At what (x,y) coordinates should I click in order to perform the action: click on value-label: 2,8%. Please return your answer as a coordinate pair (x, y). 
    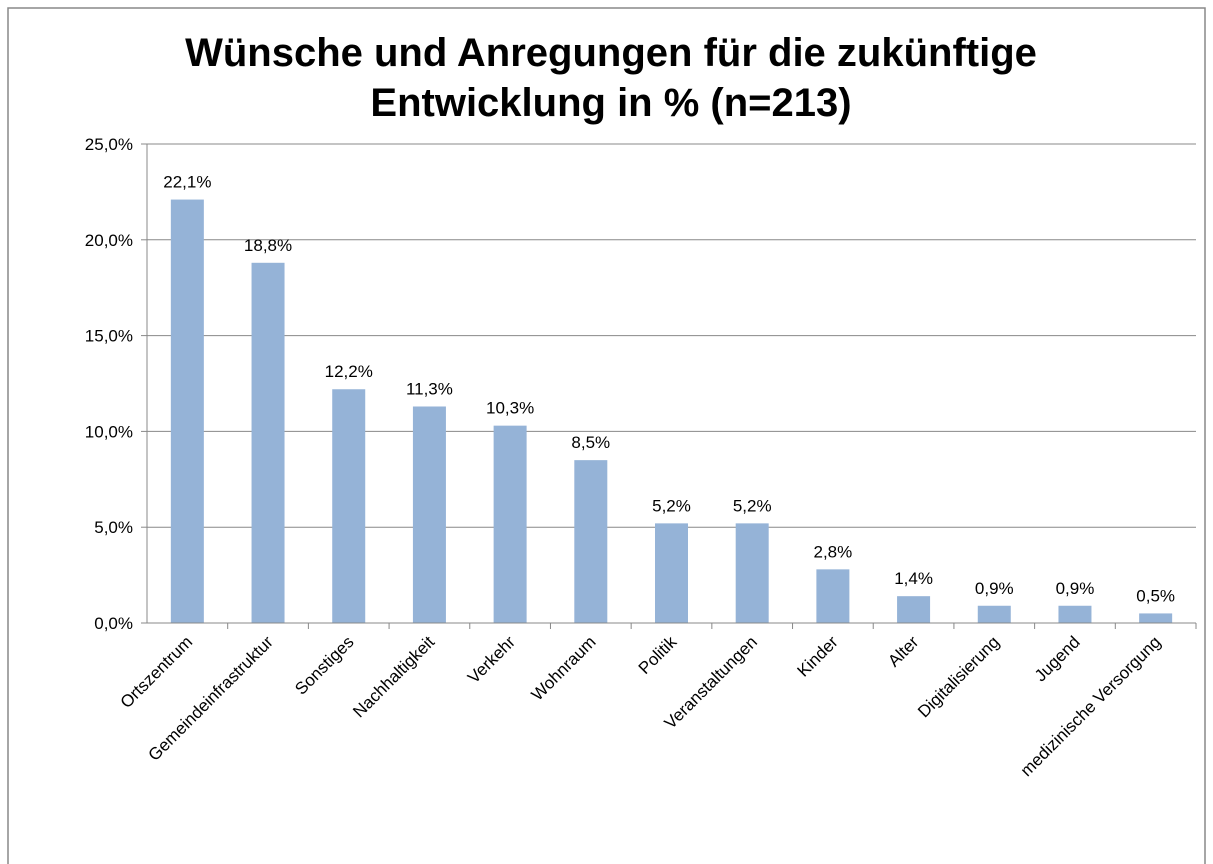
    Looking at the image, I should click on (833, 551).